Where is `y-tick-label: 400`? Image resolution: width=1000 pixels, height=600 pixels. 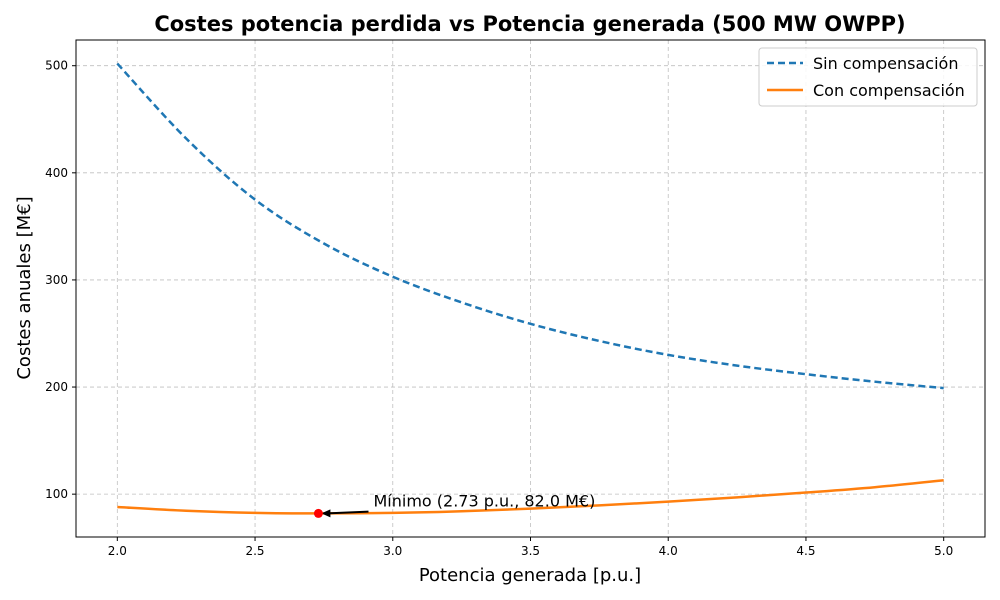 y-tick-label: 400 is located at coordinates (56, 173).